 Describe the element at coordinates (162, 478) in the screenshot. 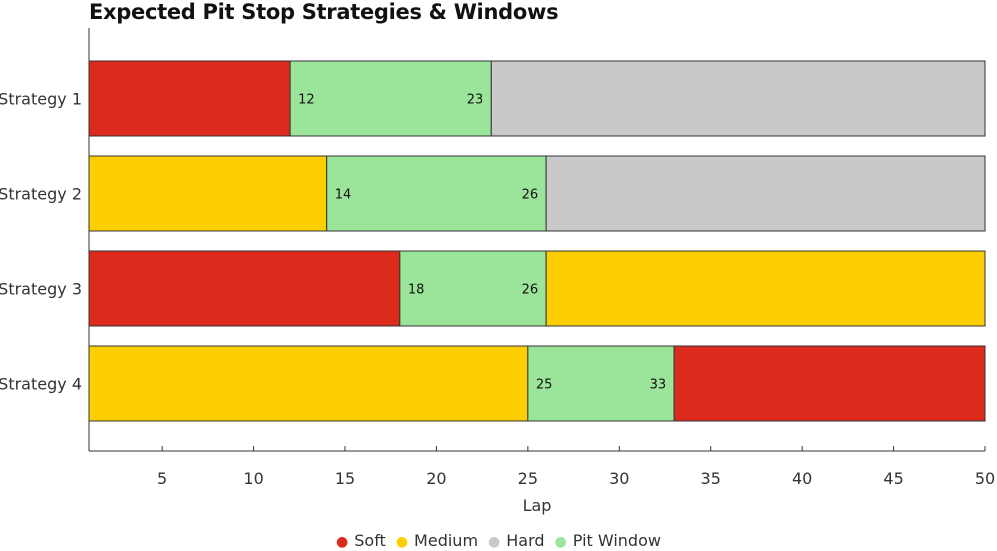

I see `x-tick-label: 5` at that location.